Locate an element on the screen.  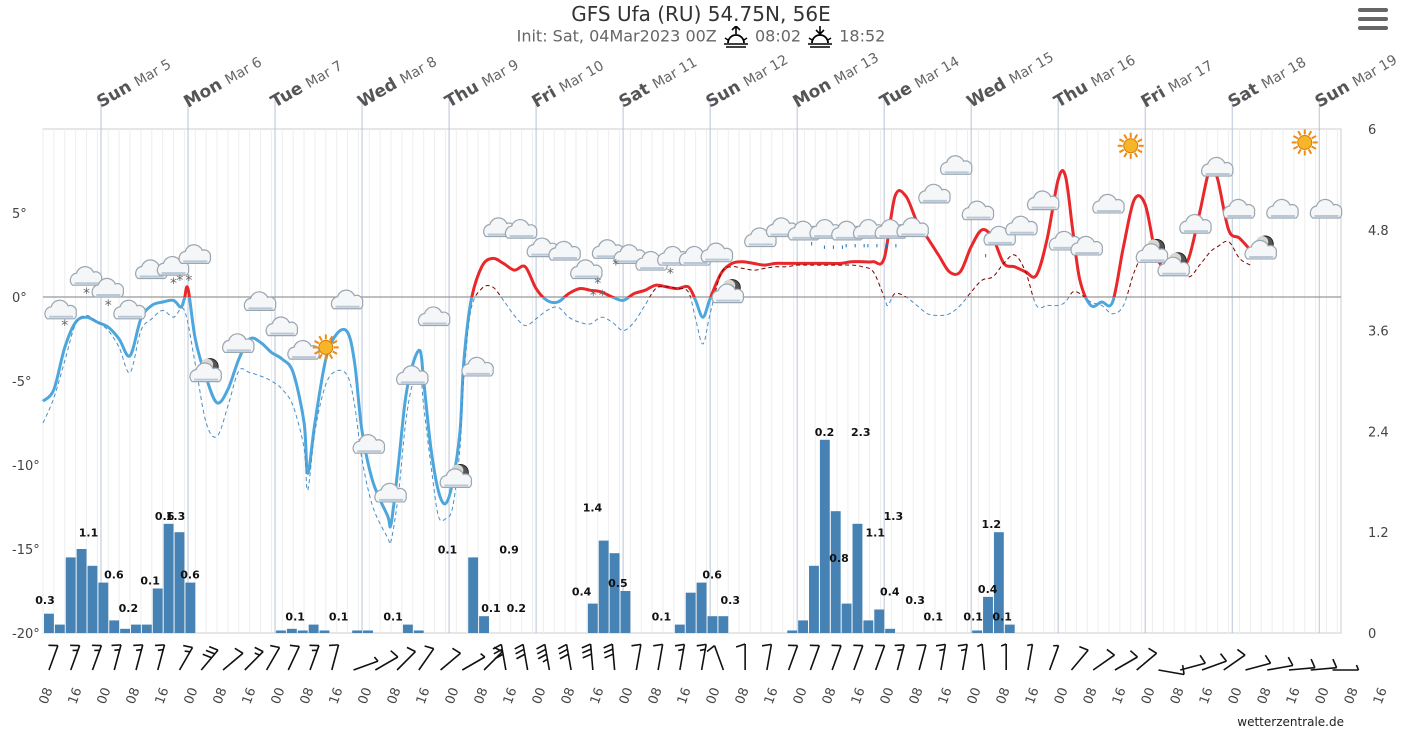
precip-label: 0.8 is located at coordinates (839, 558).